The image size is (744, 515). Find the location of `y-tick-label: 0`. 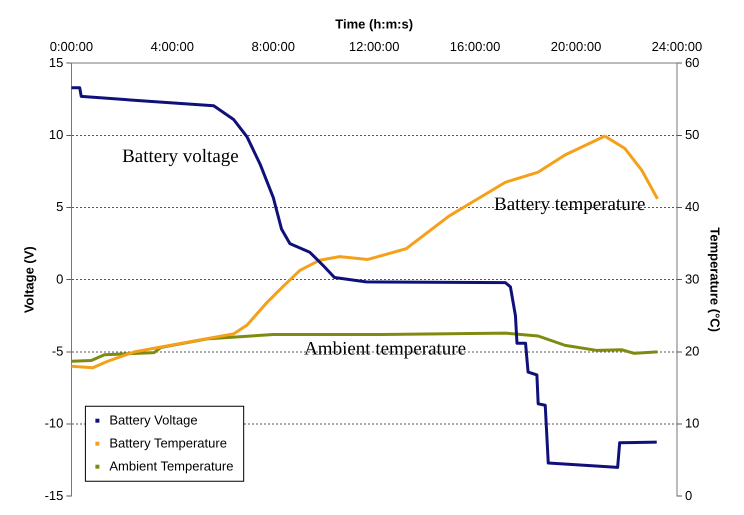

y-tick-label: 0 is located at coordinates (60, 278).